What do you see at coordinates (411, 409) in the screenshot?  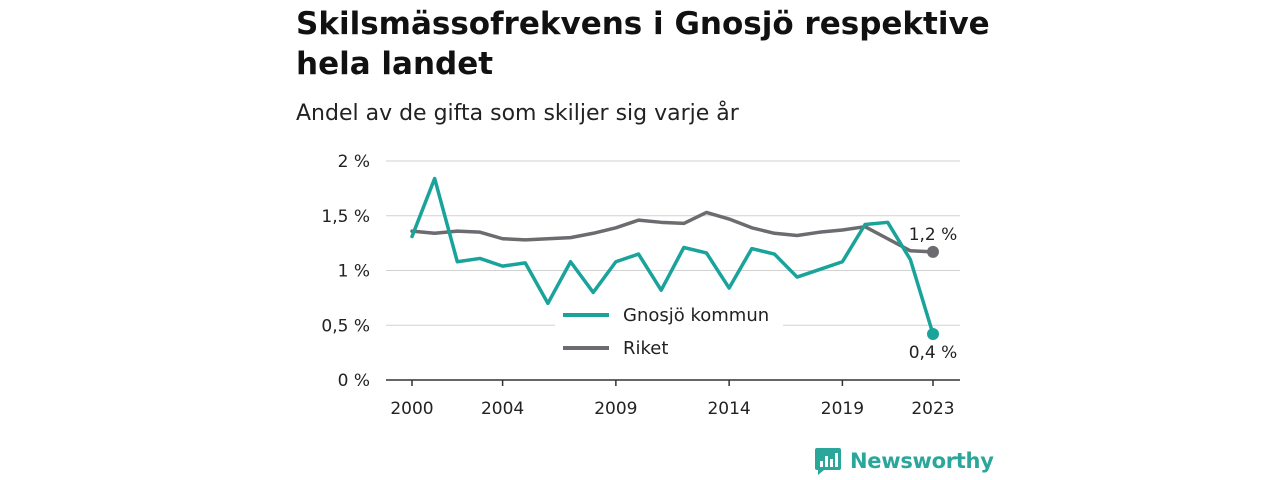 I see `x-tick-label: 2000` at bounding box center [411, 409].